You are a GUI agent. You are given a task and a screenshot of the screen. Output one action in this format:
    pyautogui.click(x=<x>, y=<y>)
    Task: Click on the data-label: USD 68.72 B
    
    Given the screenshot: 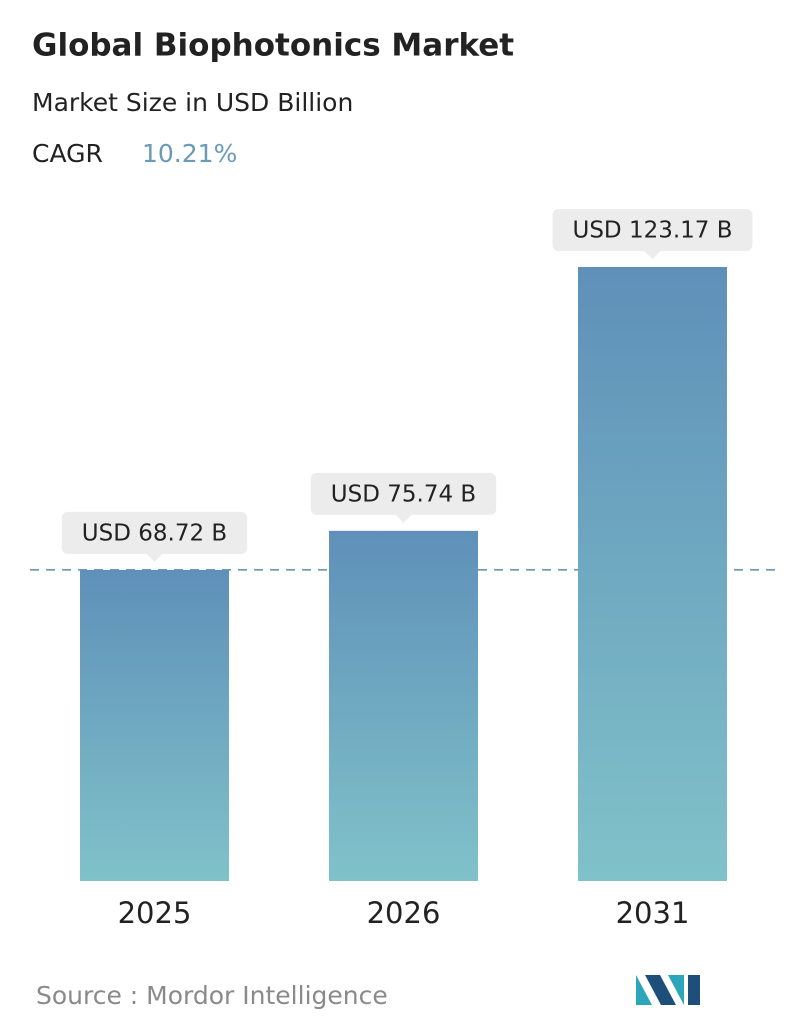 What is the action you would take?
    pyautogui.click(x=154, y=533)
    